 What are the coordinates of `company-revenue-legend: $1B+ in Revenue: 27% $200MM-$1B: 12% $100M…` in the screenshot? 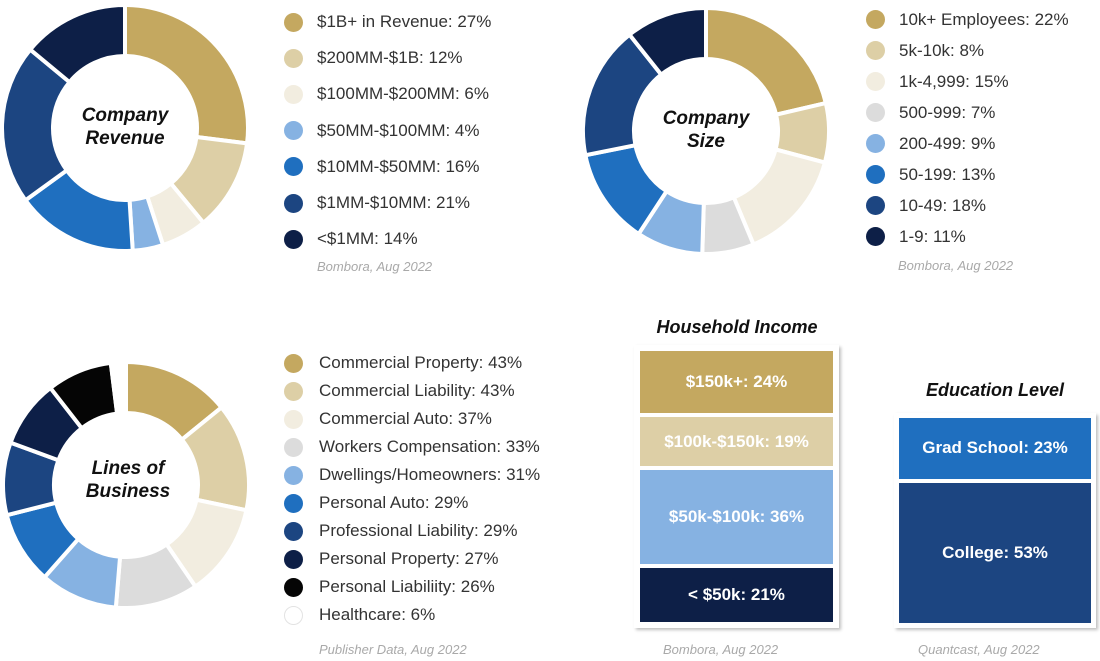 It's located at (387, 130).